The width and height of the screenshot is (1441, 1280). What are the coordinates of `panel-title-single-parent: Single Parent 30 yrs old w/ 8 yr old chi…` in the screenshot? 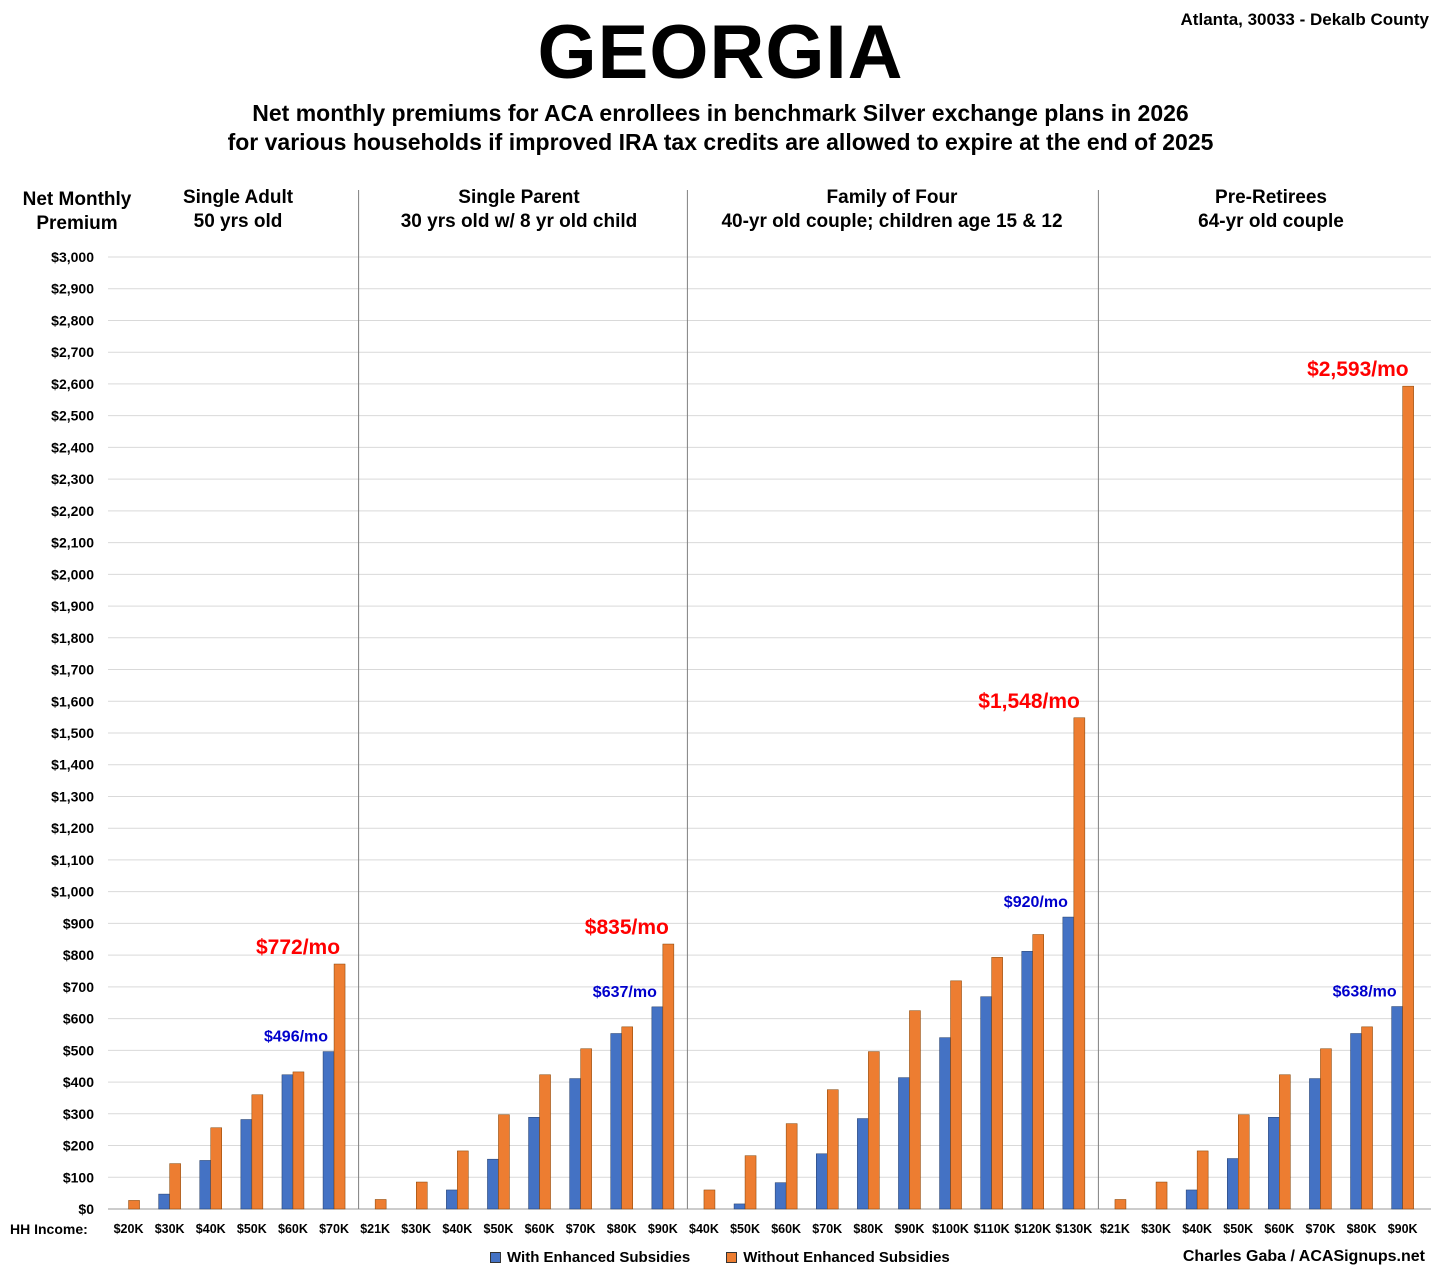 It's located at (519, 210).